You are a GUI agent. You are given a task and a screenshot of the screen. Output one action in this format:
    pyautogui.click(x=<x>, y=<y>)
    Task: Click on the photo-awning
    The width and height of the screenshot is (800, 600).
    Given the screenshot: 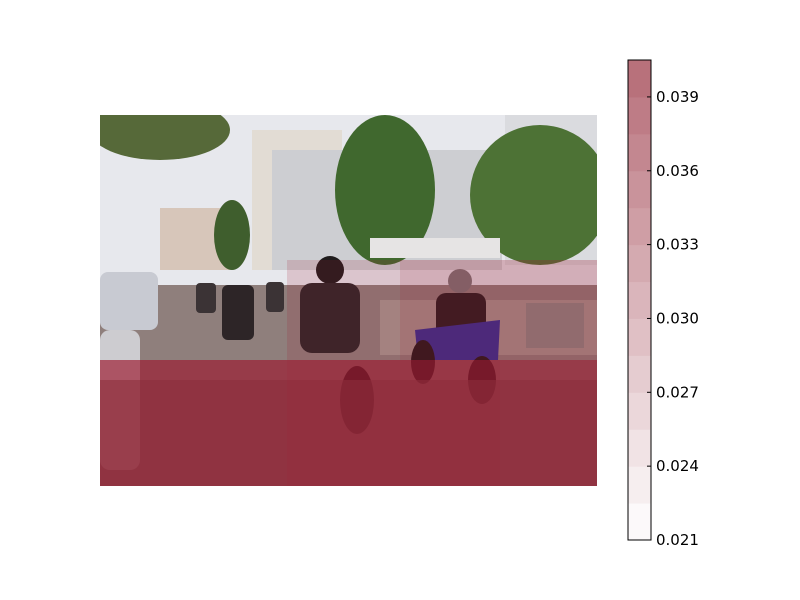 What is the action you would take?
    pyautogui.click(x=435, y=248)
    